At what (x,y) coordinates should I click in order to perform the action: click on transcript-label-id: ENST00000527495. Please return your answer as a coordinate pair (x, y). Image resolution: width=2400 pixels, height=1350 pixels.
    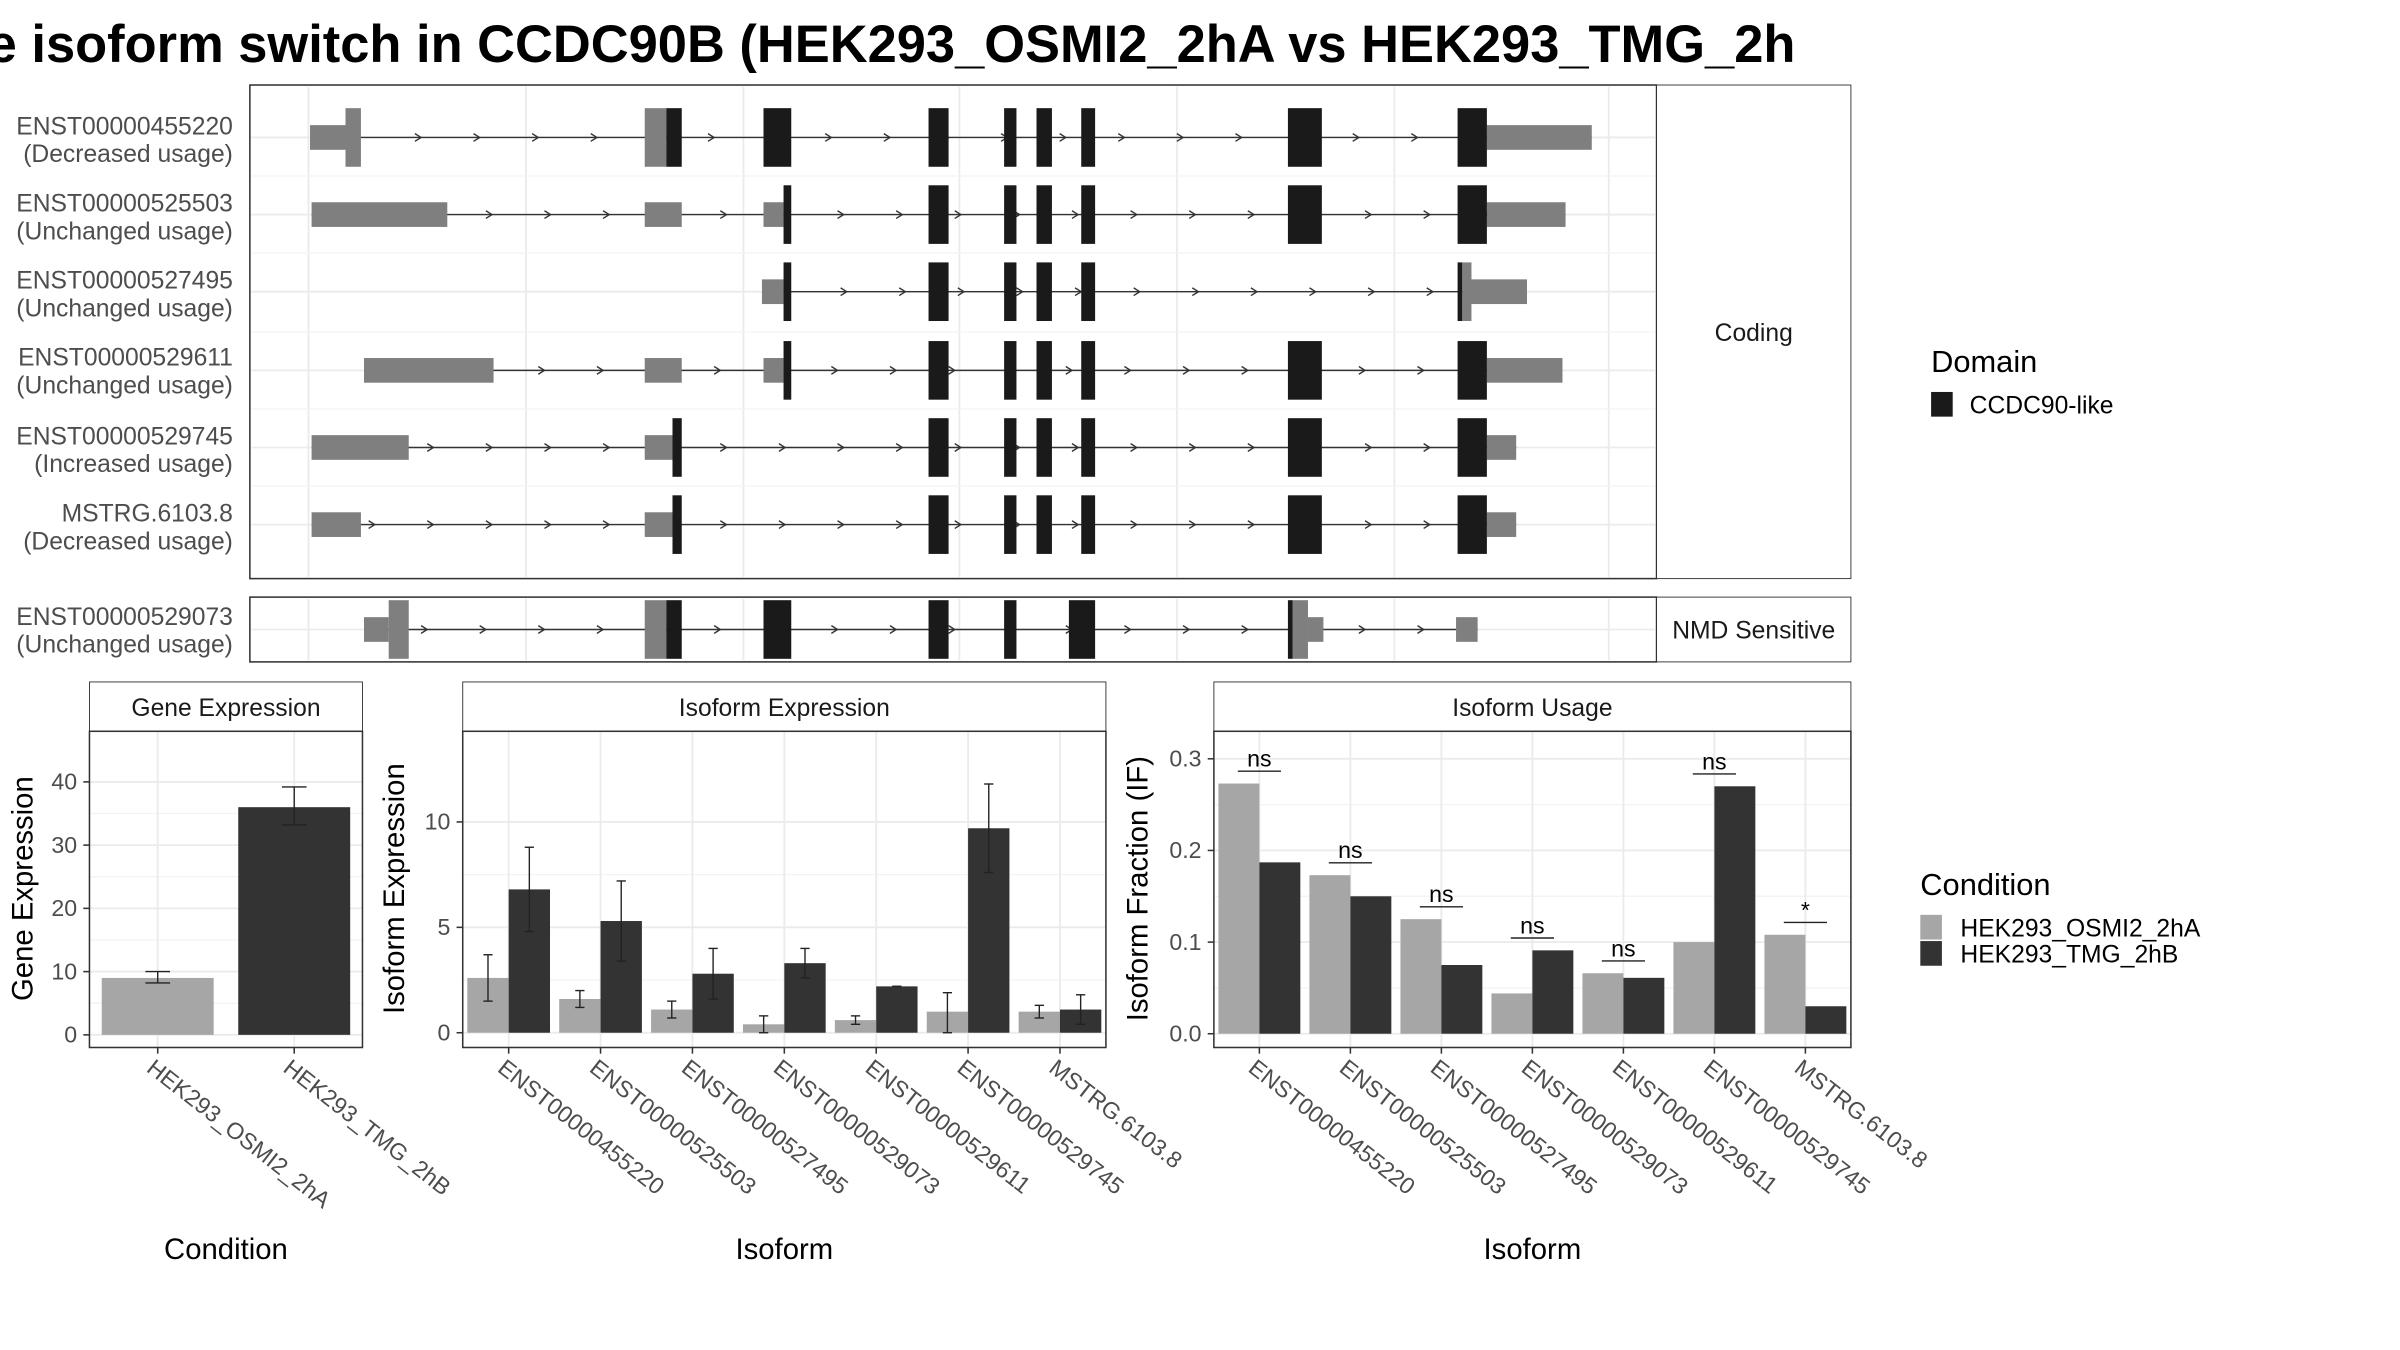
    Looking at the image, I should click on (124, 281).